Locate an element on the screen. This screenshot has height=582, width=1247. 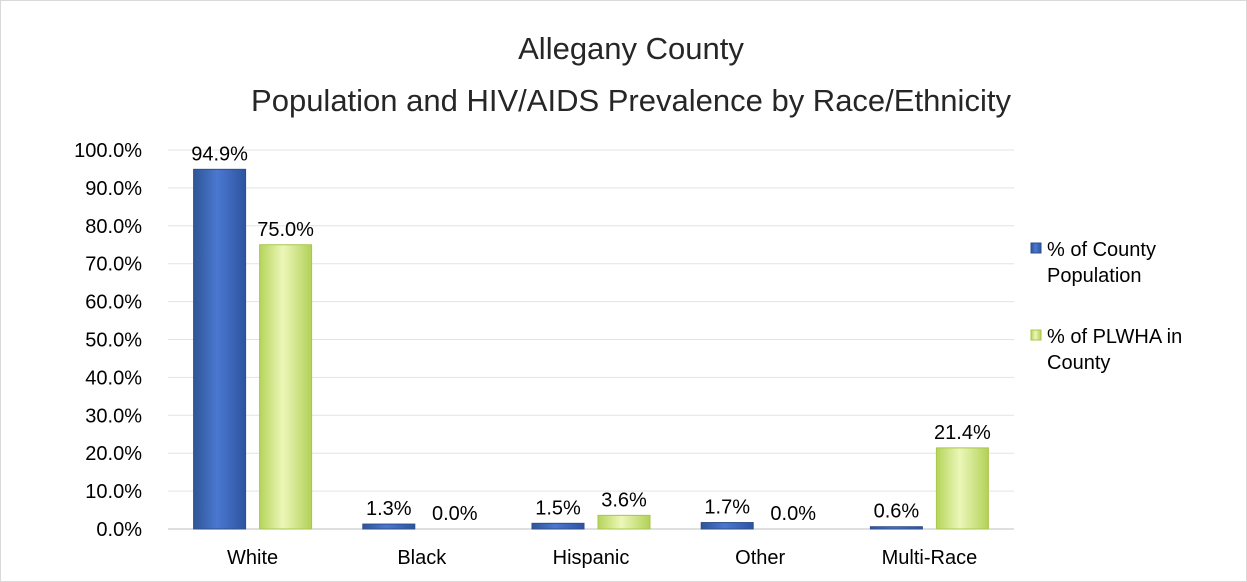
y-tick-label: 60.0% is located at coordinates (113, 303).